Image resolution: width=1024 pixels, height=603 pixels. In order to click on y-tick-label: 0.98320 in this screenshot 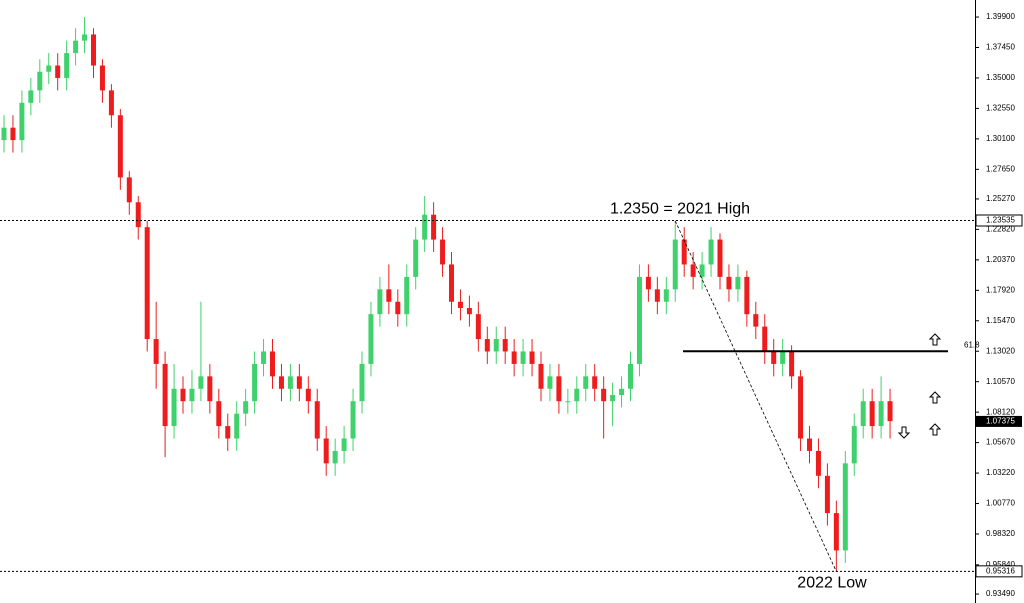, I will do `click(1000, 533)`.